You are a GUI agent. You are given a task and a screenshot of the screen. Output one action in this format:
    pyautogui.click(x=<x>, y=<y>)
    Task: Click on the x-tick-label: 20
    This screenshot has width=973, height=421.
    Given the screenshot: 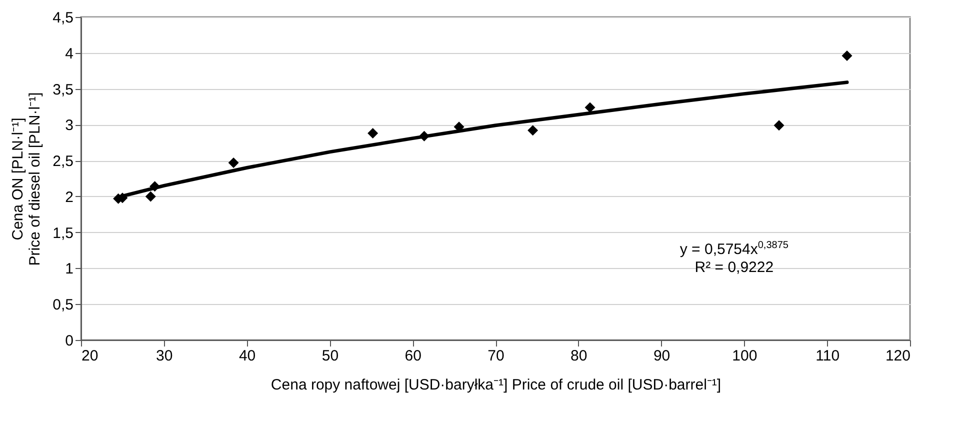 What is the action you would take?
    pyautogui.click(x=90, y=356)
    